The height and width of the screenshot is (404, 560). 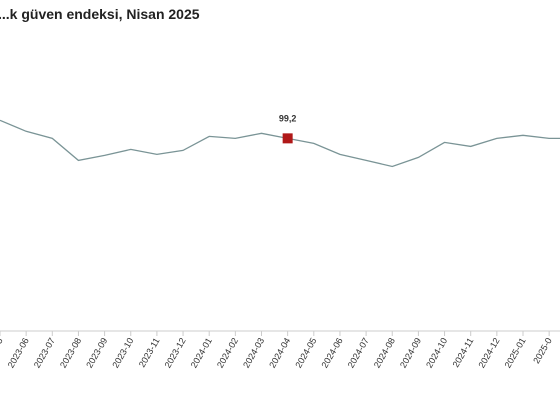 What do you see at coordinates (488, 353) in the screenshot?
I see `x-tick-label: 2024-12` at bounding box center [488, 353].